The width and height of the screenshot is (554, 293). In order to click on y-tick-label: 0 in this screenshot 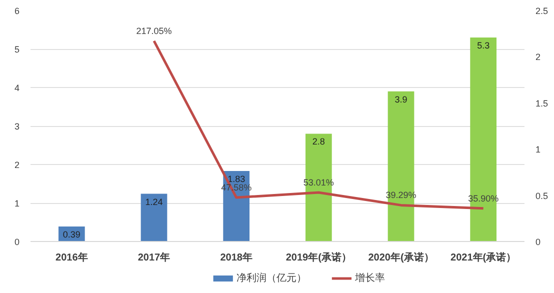, I will do `click(17, 242)`.